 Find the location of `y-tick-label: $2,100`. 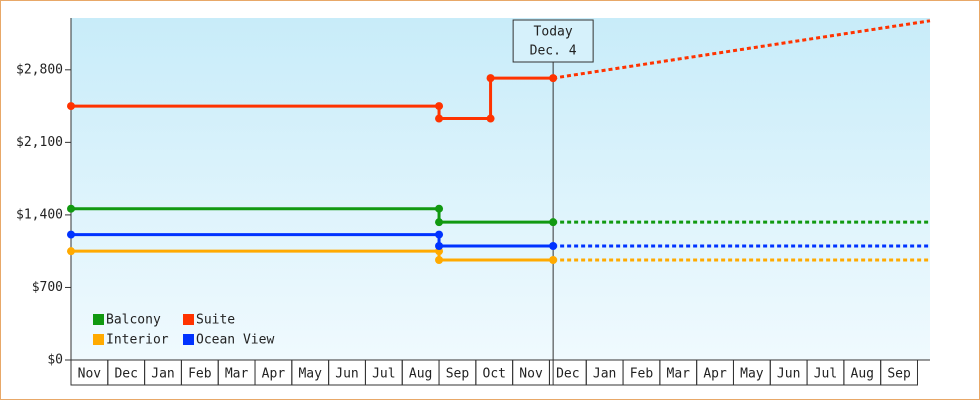

y-tick-label: $2,100 is located at coordinates (39, 142).